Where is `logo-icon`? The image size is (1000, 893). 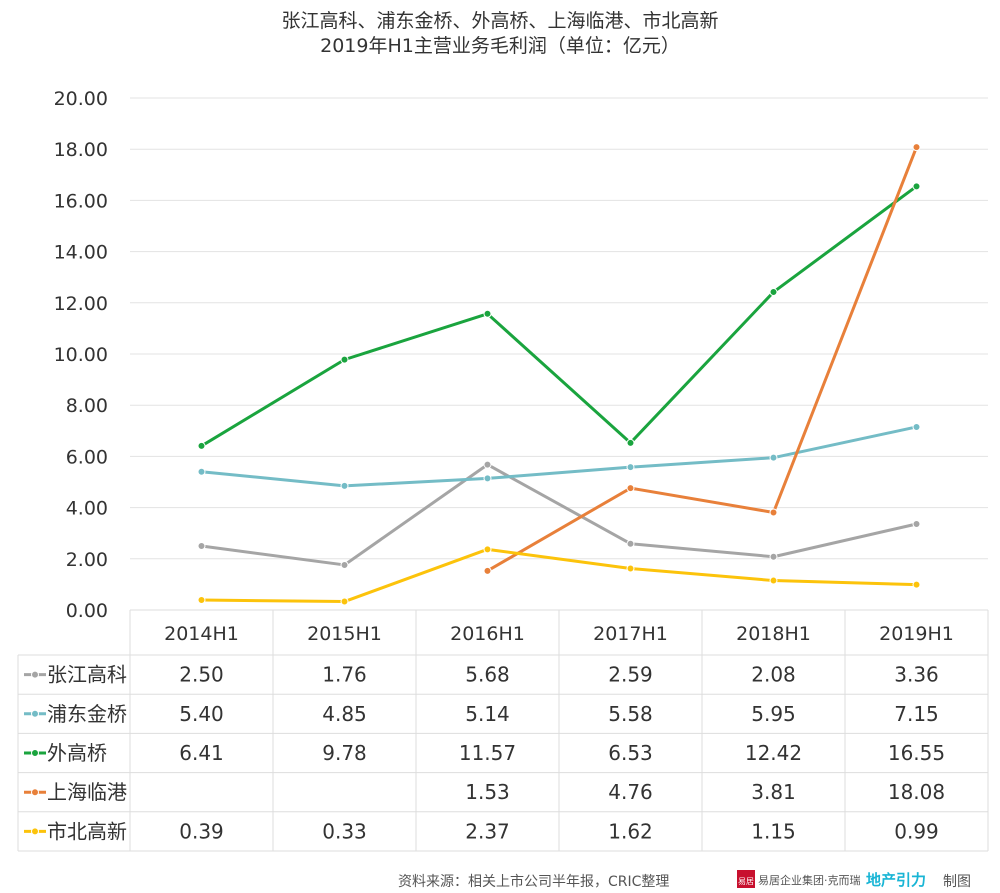
logo-icon is located at coordinates (746, 879).